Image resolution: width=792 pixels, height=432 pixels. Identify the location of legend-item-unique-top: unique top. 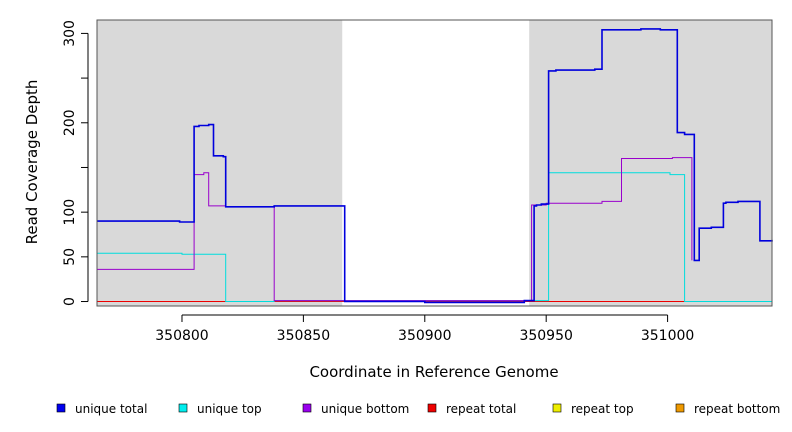
(220, 409).